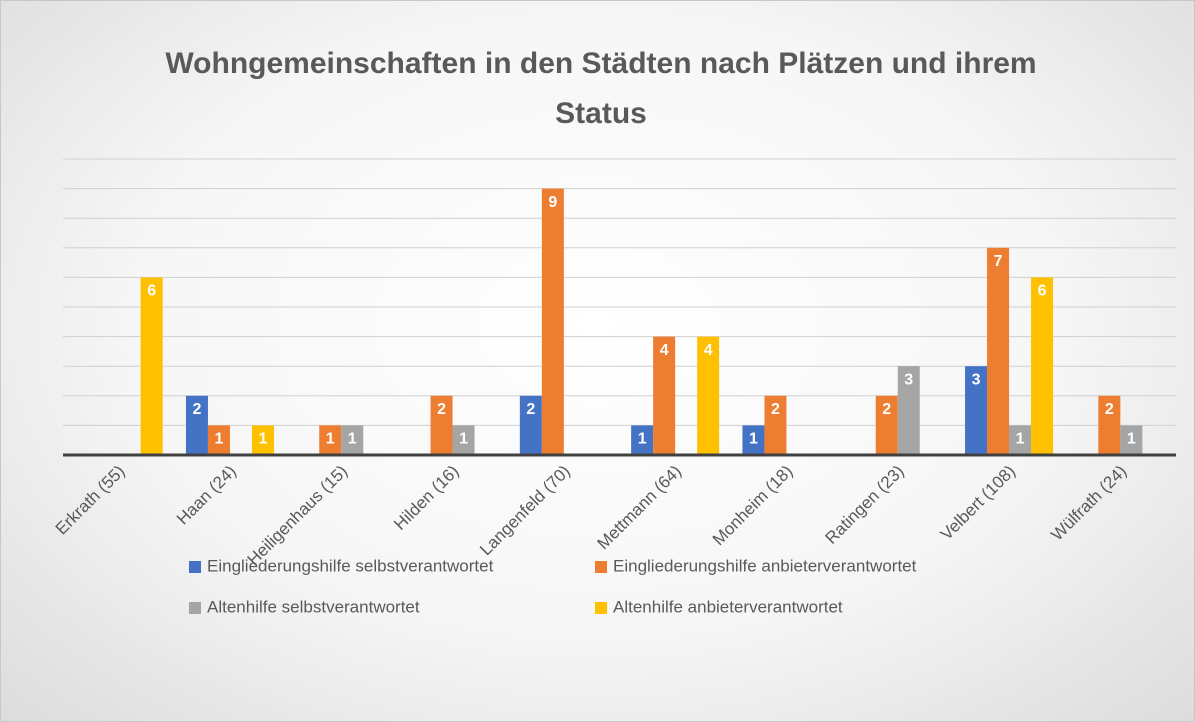 The height and width of the screenshot is (722, 1195). I want to click on legend-label: Eingliederungshilfe anbieterverantwortet, so click(765, 565).